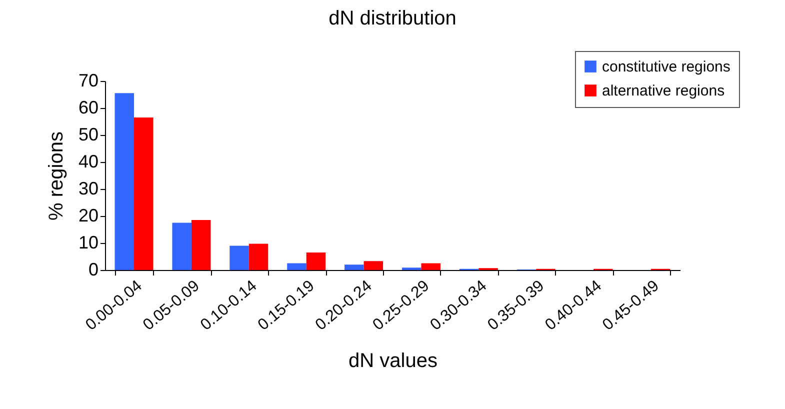 This screenshot has width=785, height=409. Describe the element at coordinates (88, 188) in the screenshot. I see `y-tick-label: 30` at that location.